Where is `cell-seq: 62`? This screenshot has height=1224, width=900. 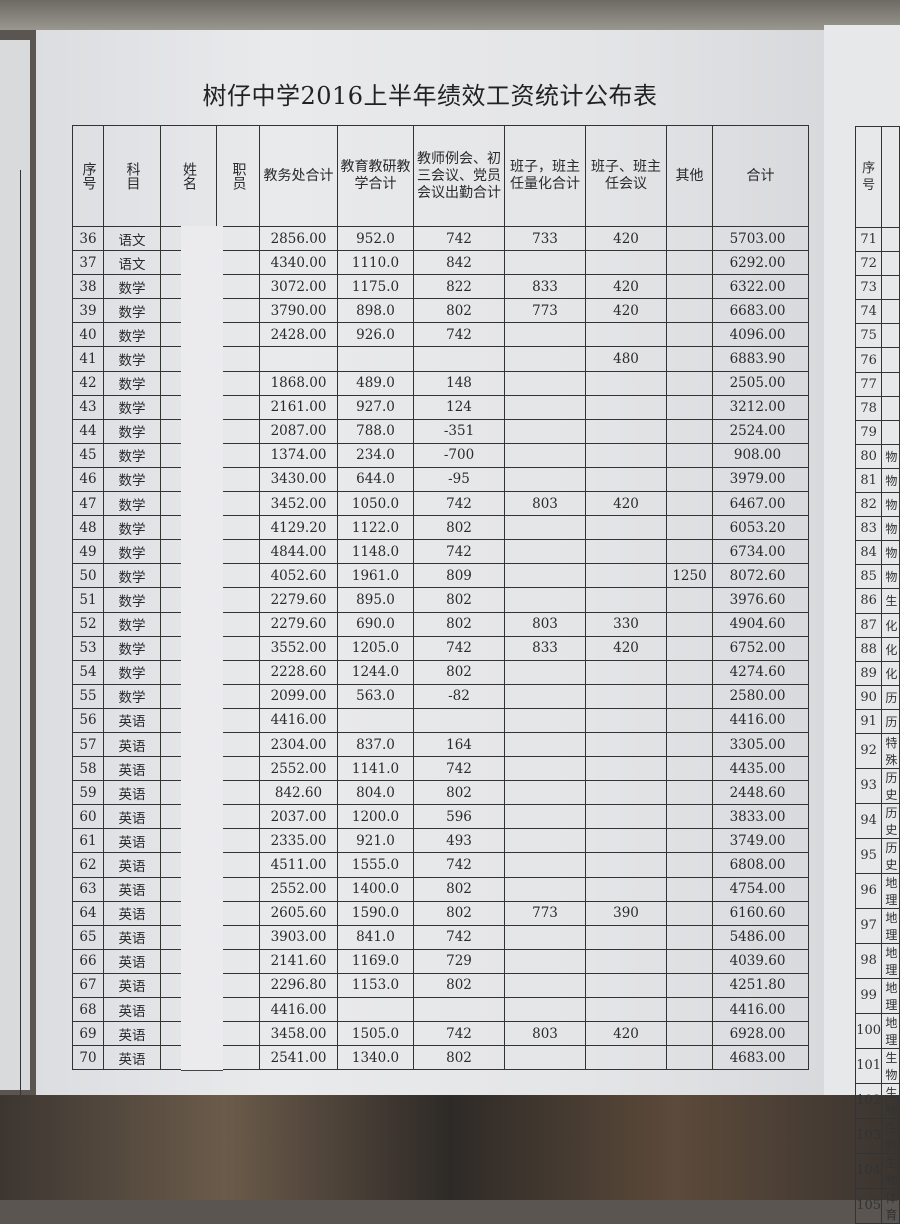
cell-seq: 62 is located at coordinates (88, 865).